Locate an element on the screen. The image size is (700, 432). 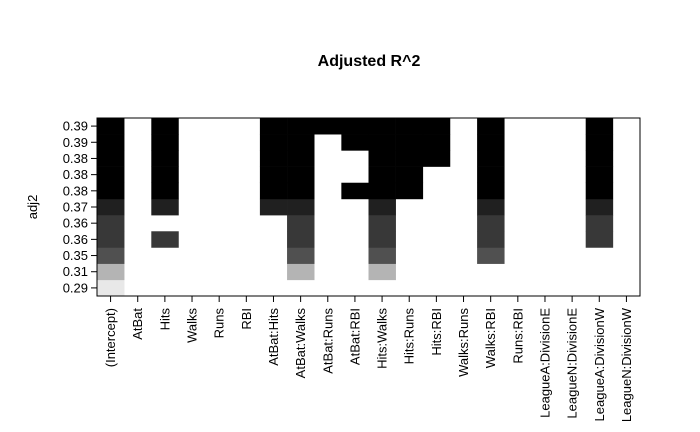
y-tick-label: 0.36 is located at coordinates (75, 223).